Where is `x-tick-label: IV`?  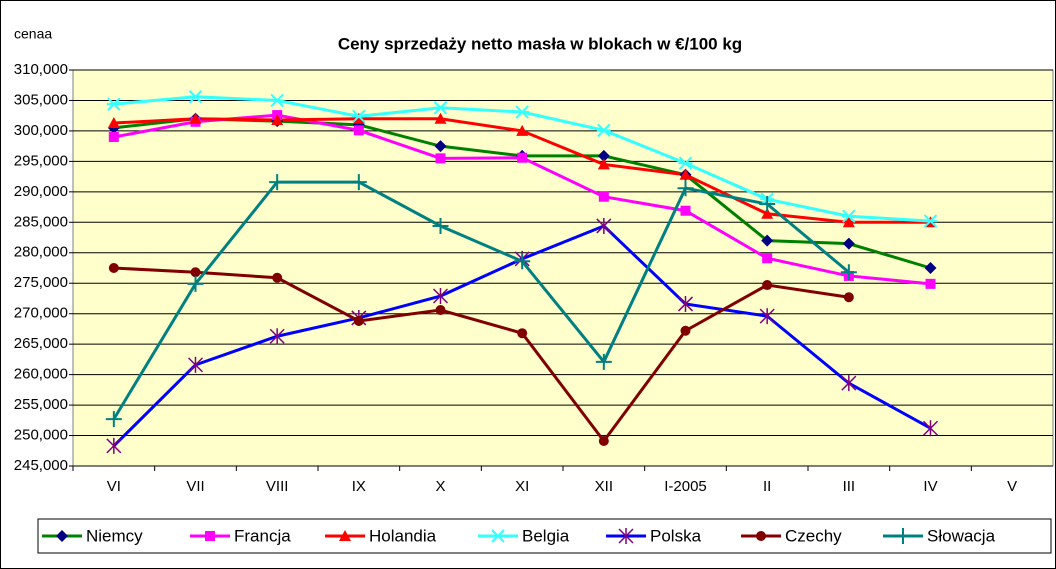
x-tick-label: IV is located at coordinates (930, 486).